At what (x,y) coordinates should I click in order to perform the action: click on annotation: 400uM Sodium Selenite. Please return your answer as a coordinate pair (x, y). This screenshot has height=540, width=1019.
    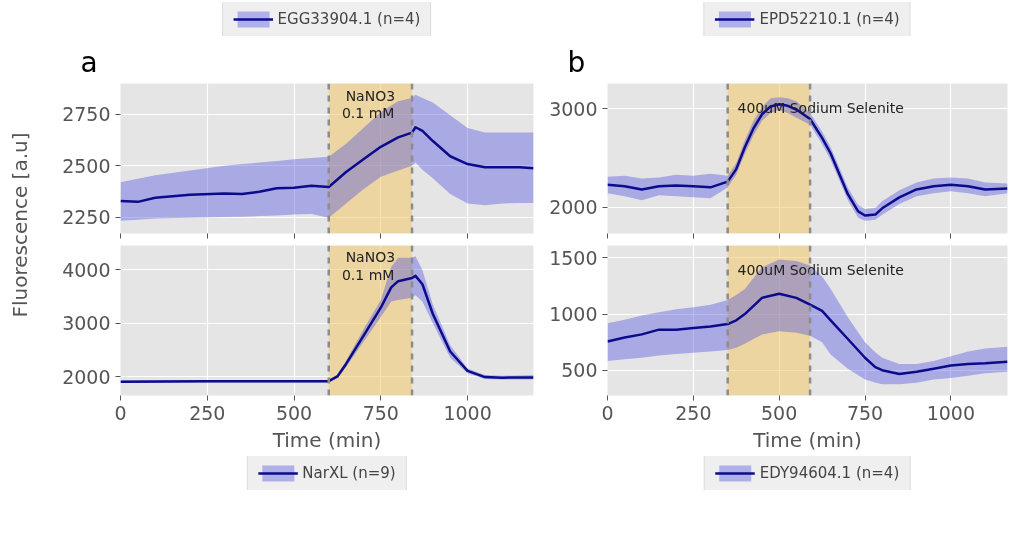
    Looking at the image, I should click on (820, 269).